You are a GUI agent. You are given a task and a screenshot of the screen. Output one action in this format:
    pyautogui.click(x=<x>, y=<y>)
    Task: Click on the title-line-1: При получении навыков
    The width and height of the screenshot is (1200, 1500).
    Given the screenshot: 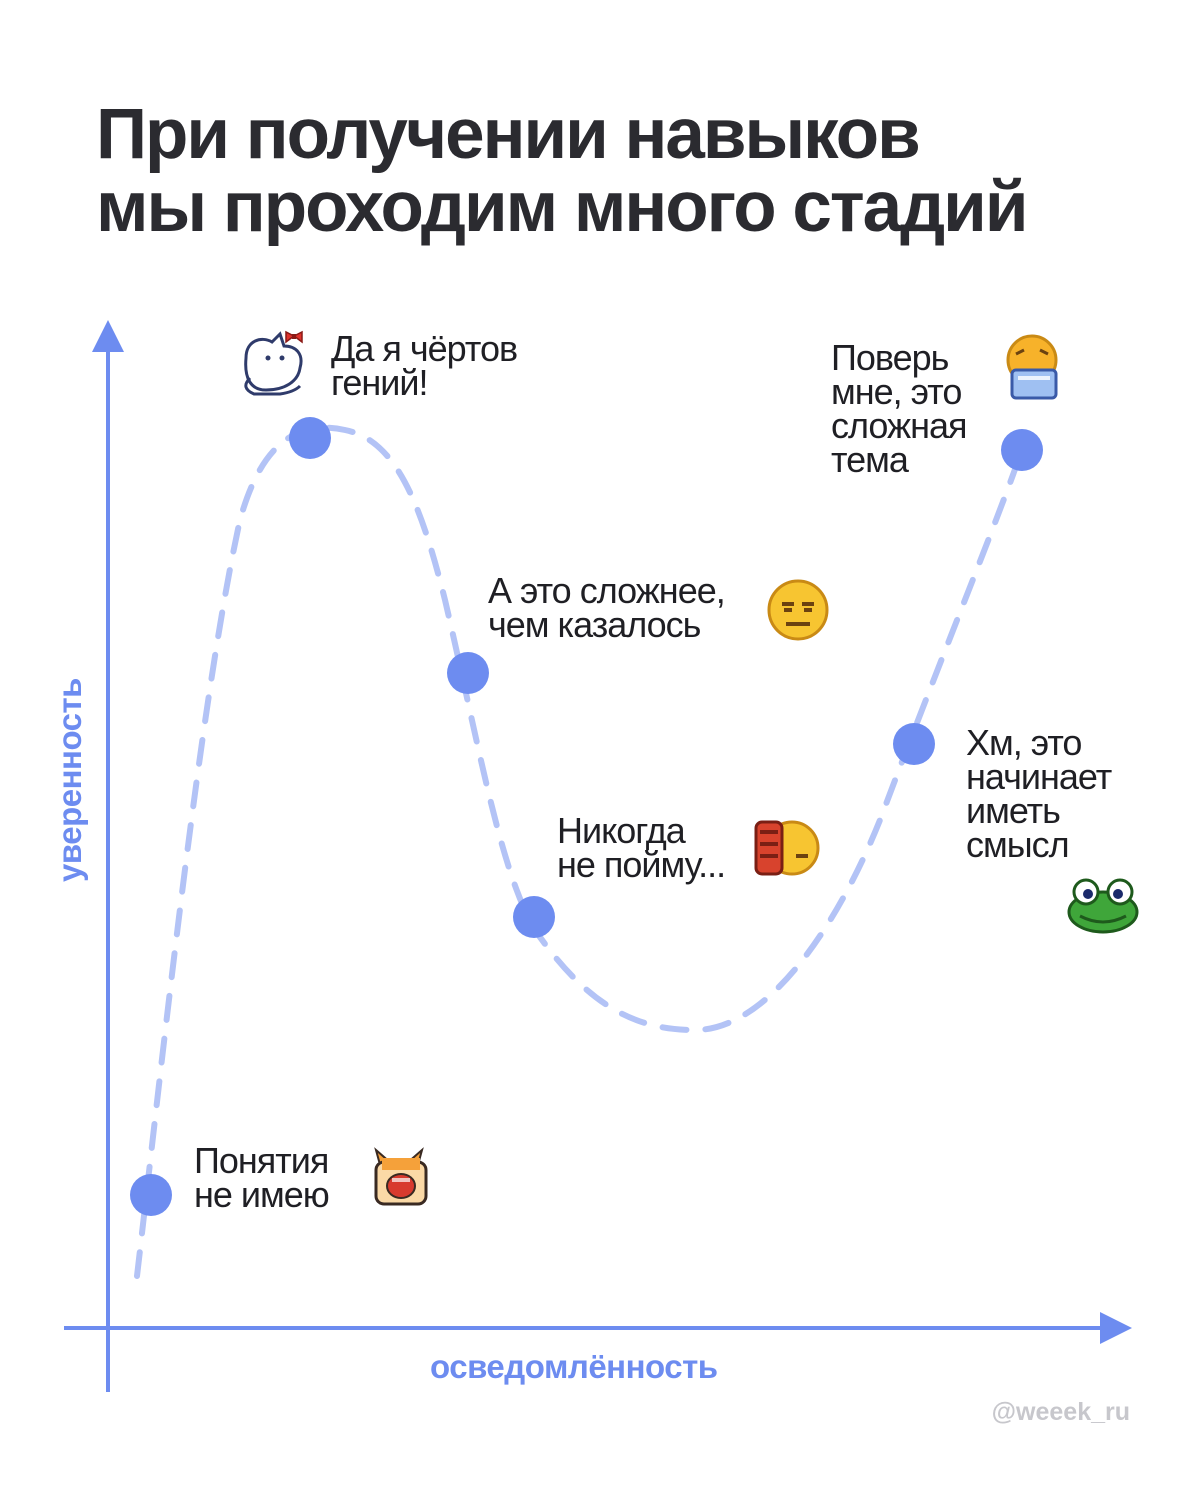 What is the action you would take?
    pyautogui.click(x=508, y=134)
    